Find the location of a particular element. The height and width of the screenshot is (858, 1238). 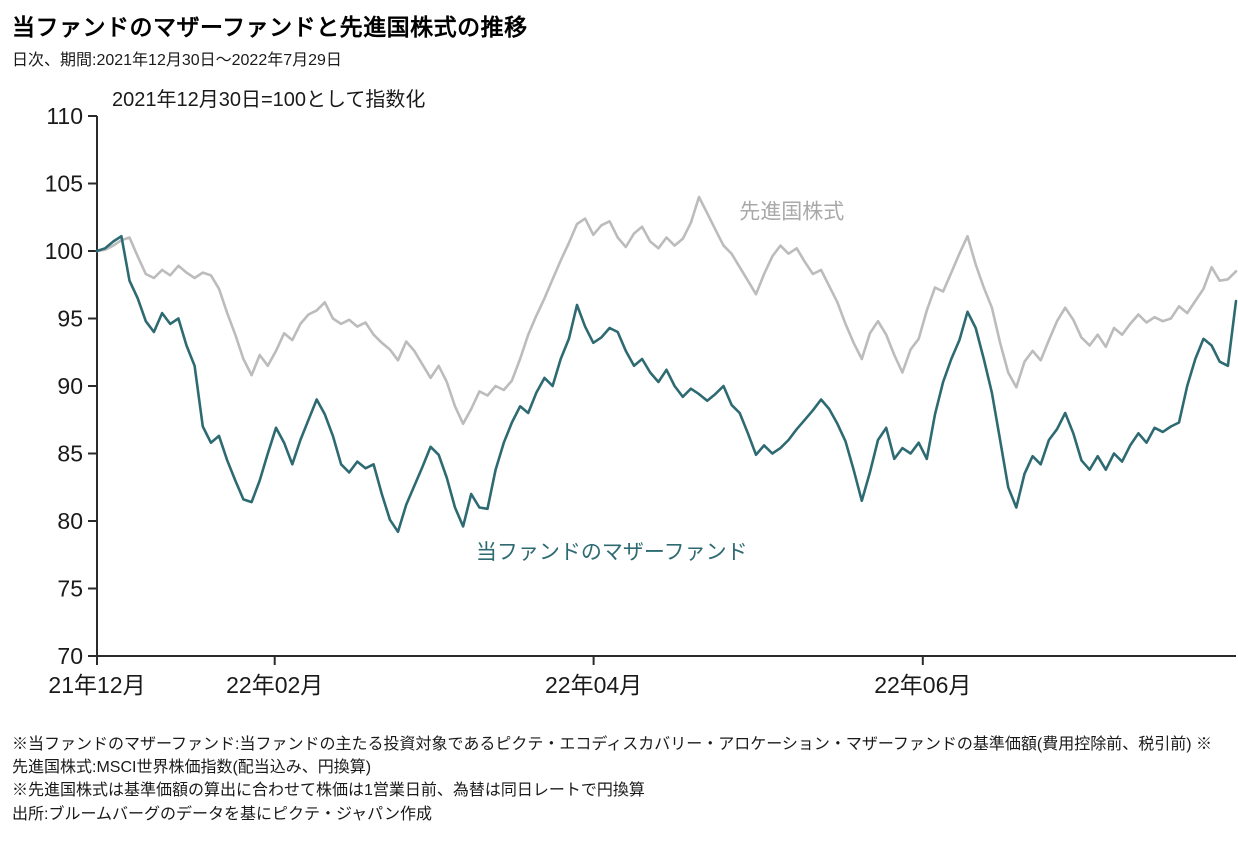

y-axis-label: 105 is located at coordinates (64, 184).